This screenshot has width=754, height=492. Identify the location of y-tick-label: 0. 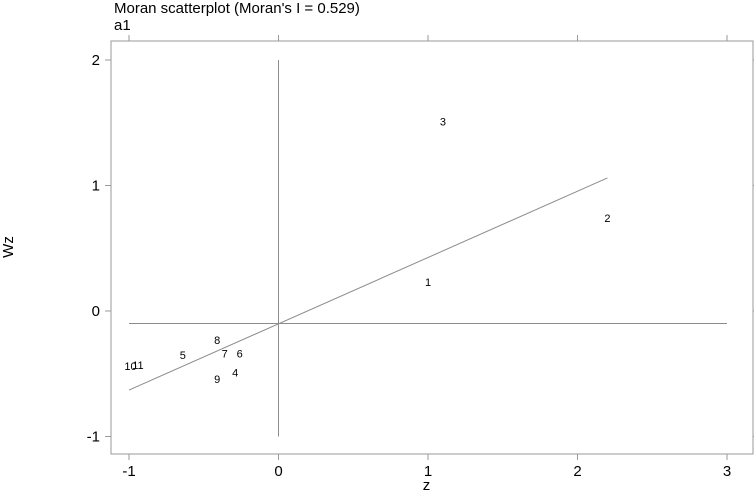
(96, 311).